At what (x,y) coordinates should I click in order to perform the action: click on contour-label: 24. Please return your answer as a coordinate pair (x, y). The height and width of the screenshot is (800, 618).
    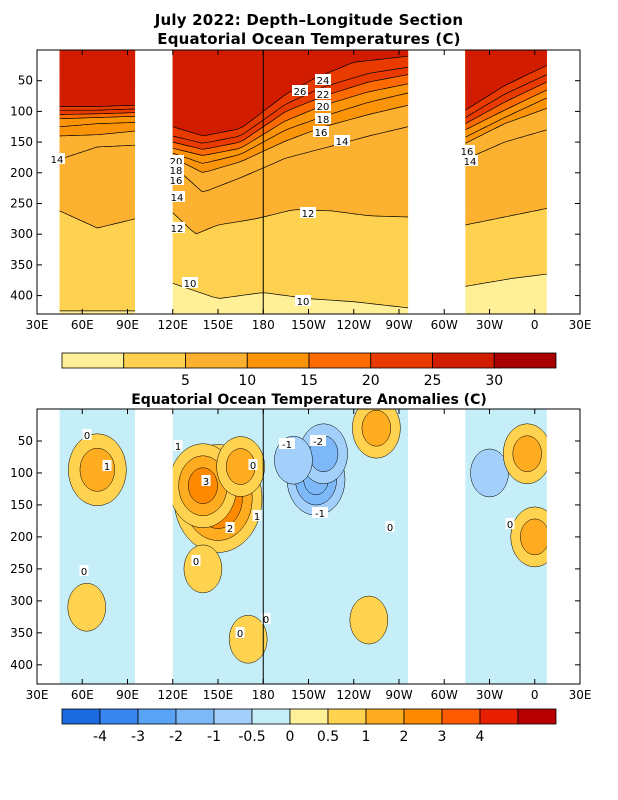
    Looking at the image, I should click on (323, 81).